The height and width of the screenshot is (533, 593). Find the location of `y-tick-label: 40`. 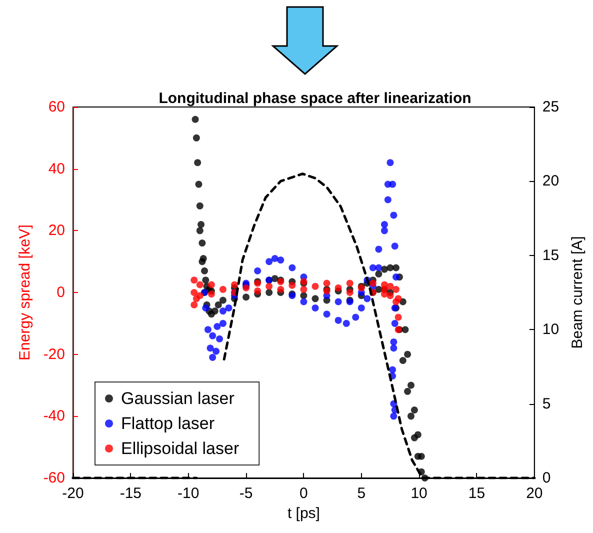

y-tick-label: 40 is located at coordinates (56, 169).